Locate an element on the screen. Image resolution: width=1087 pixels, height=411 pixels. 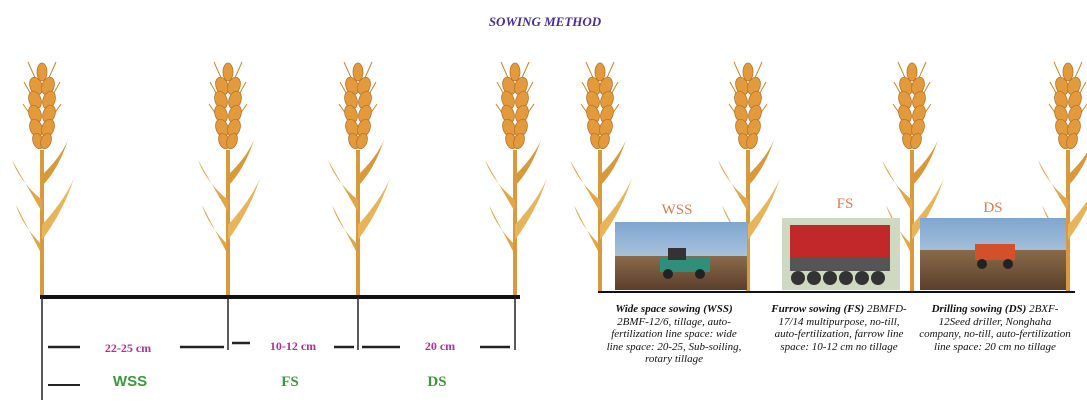
method-label: WSS is located at coordinates (130, 381).